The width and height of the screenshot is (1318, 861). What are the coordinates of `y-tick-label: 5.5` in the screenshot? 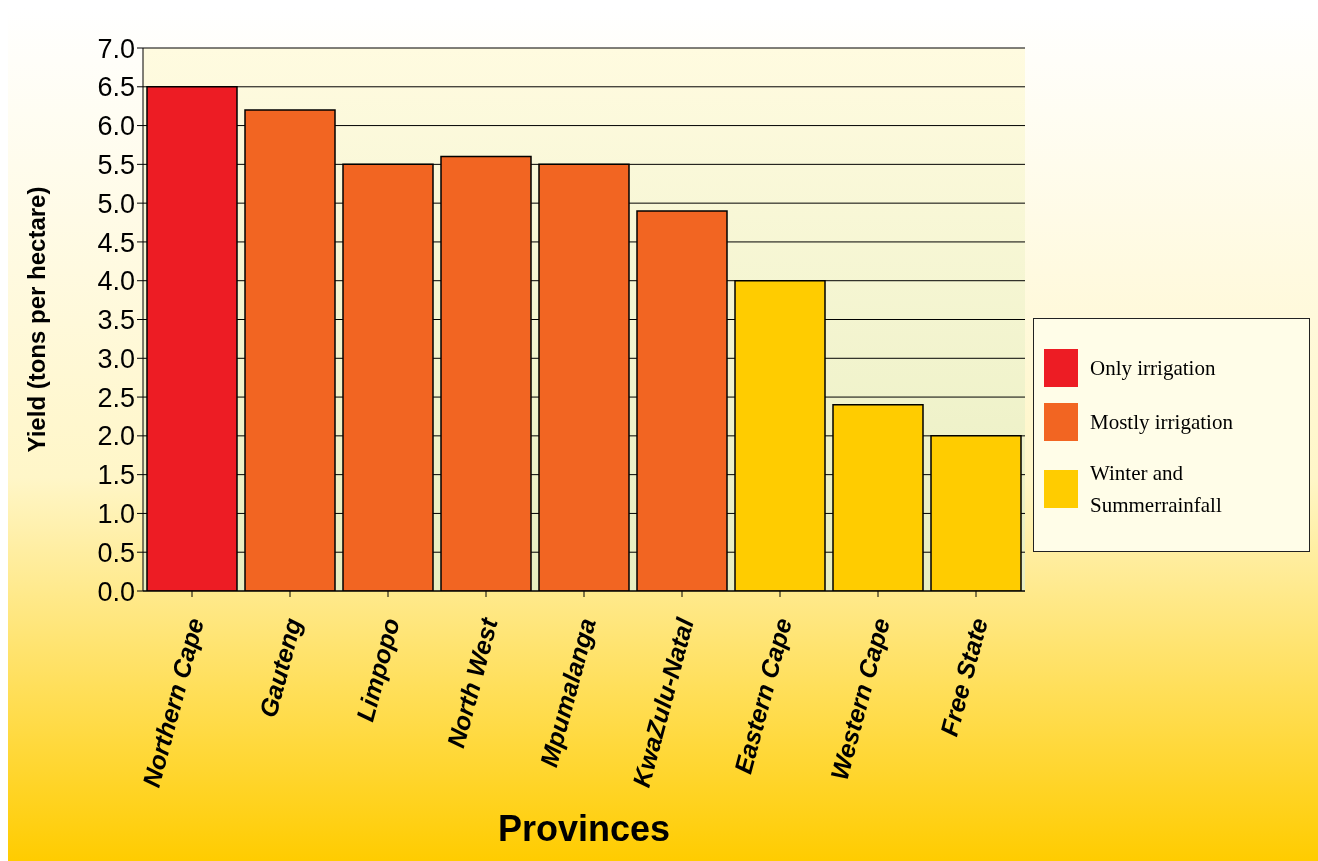 It's located at (116, 164).